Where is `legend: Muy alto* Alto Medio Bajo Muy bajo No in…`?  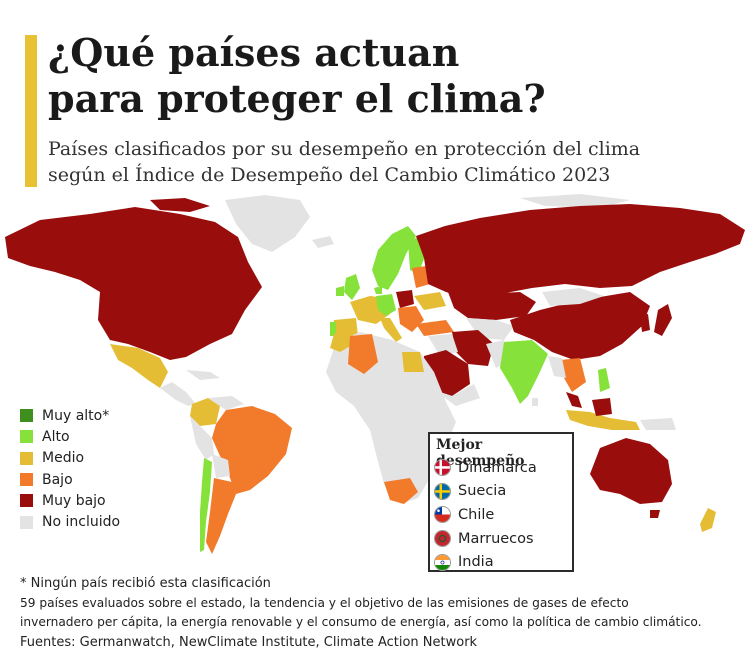
legend: Muy alto* Alto Medio Bajo Muy bajo No in… is located at coordinates (70, 469).